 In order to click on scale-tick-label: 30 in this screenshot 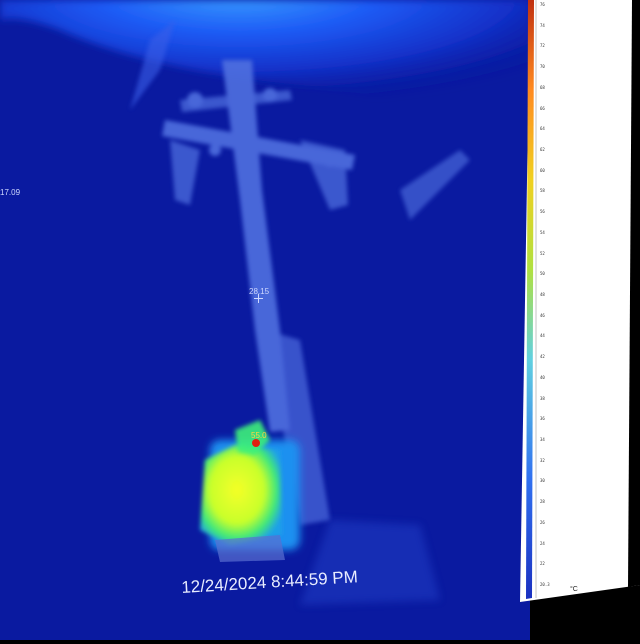, I will do `click(542, 481)`.